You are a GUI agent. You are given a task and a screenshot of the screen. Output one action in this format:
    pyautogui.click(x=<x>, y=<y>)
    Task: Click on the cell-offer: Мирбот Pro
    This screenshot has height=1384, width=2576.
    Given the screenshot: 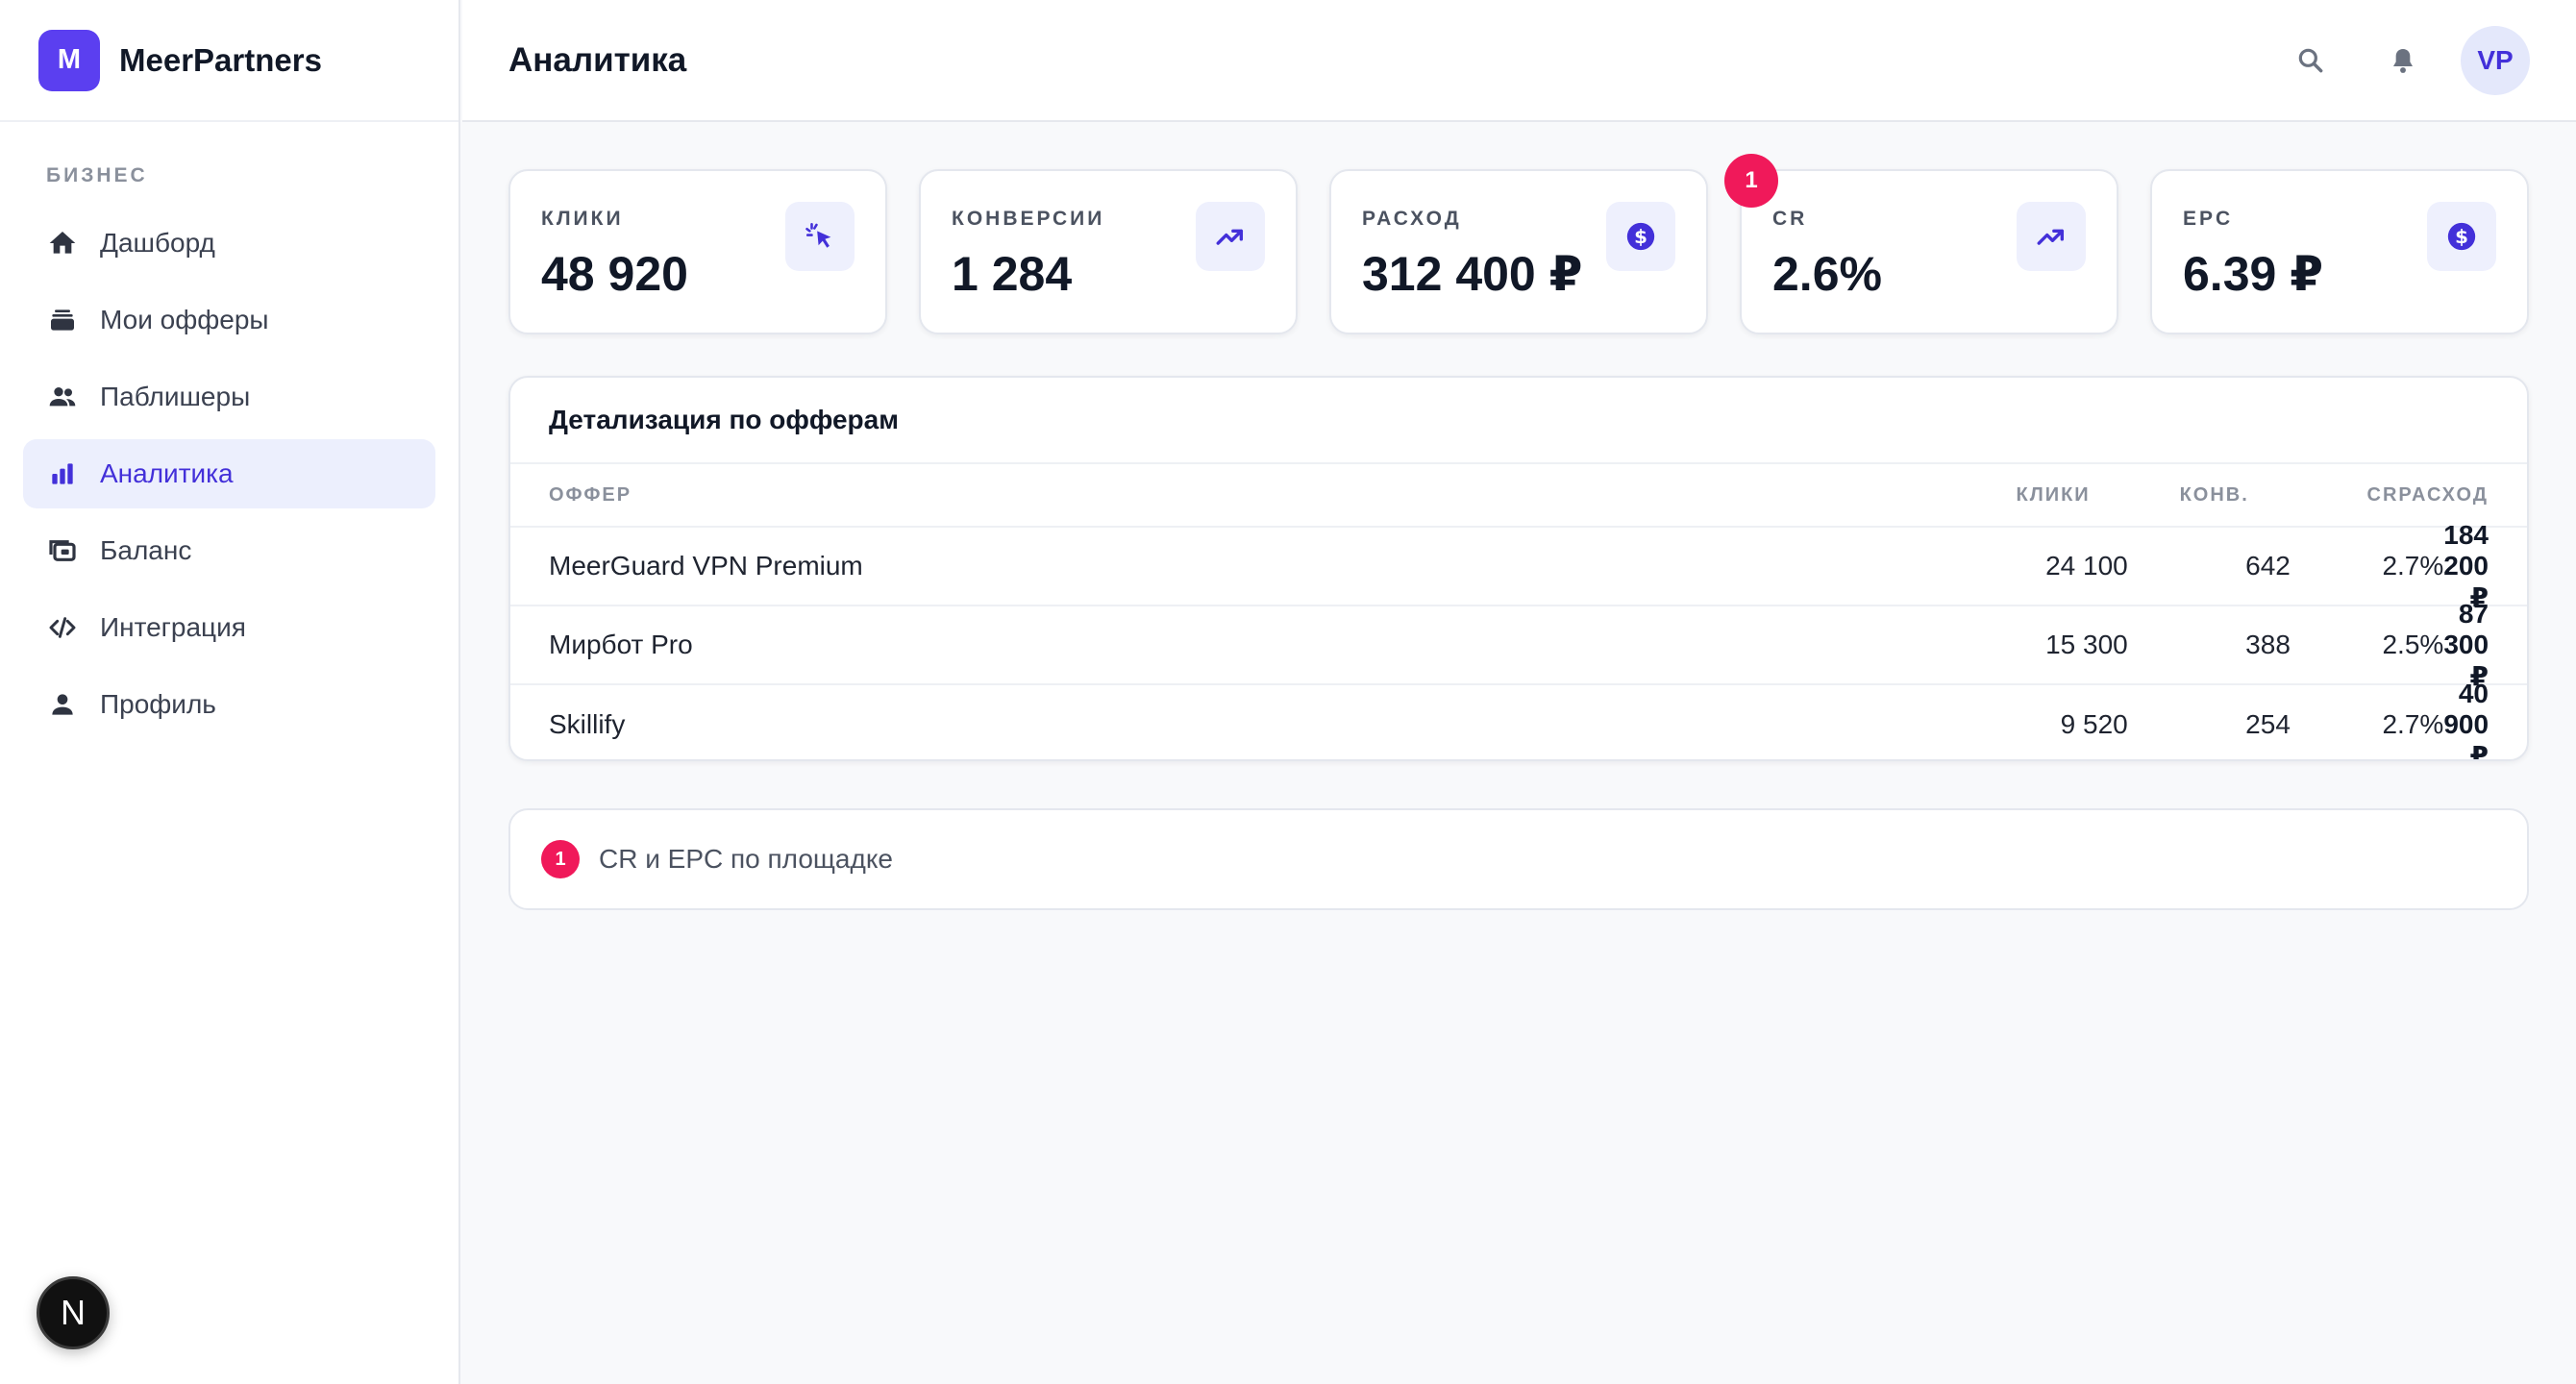 What is the action you would take?
    pyautogui.click(x=621, y=644)
    